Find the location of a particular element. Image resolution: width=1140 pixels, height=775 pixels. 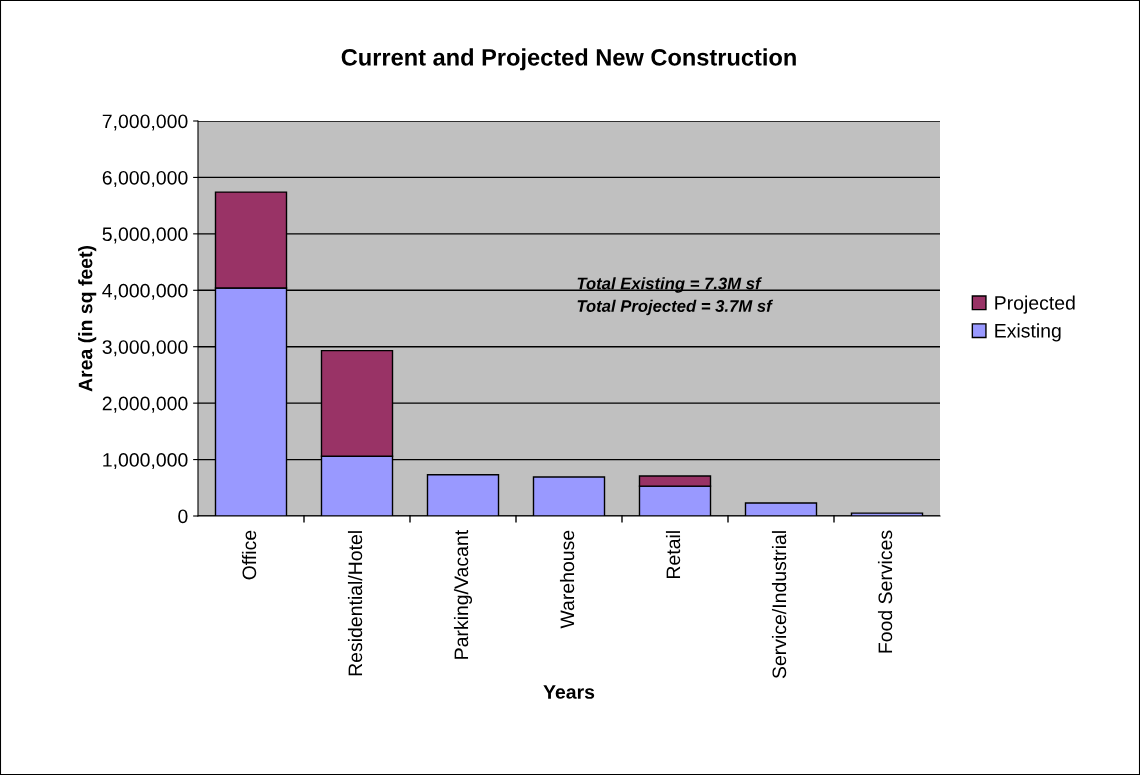

x-tick-label: Food Services is located at coordinates (885, 591).